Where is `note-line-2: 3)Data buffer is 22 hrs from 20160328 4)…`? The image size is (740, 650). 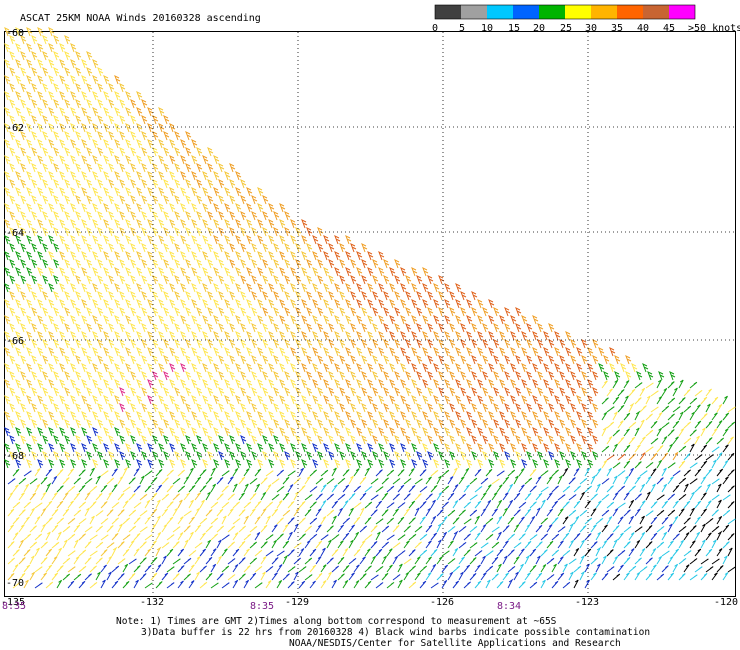
note-line-2: 3)Data buffer is 22 hrs from 20160328 4)… is located at coordinates (396, 632).